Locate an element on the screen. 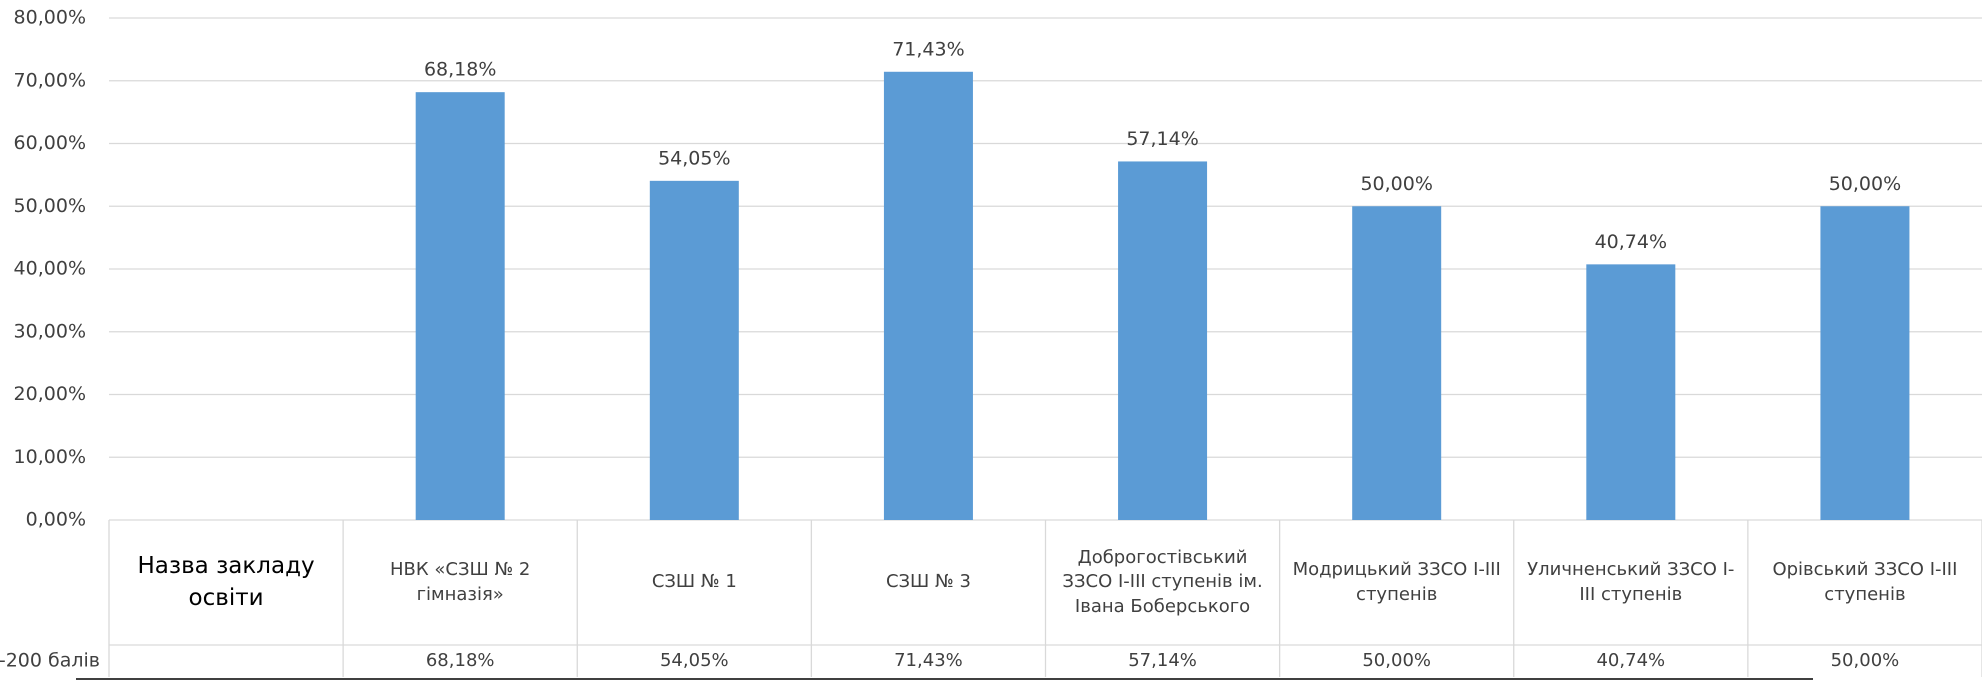 The height and width of the screenshot is (682, 1982). category-label: Модрицький ЗЗСО І-ІІІ ступенів is located at coordinates (1396, 582).